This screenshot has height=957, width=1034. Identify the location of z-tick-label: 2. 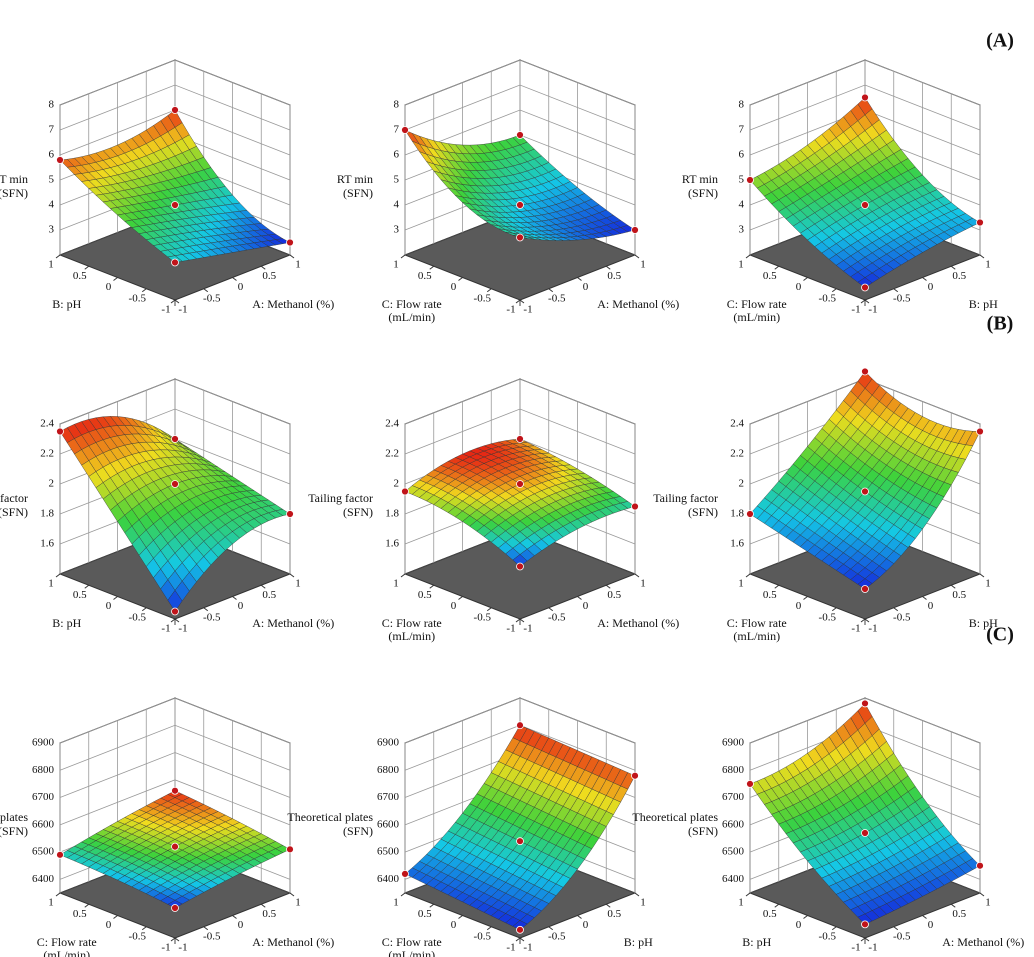
(397, 484).